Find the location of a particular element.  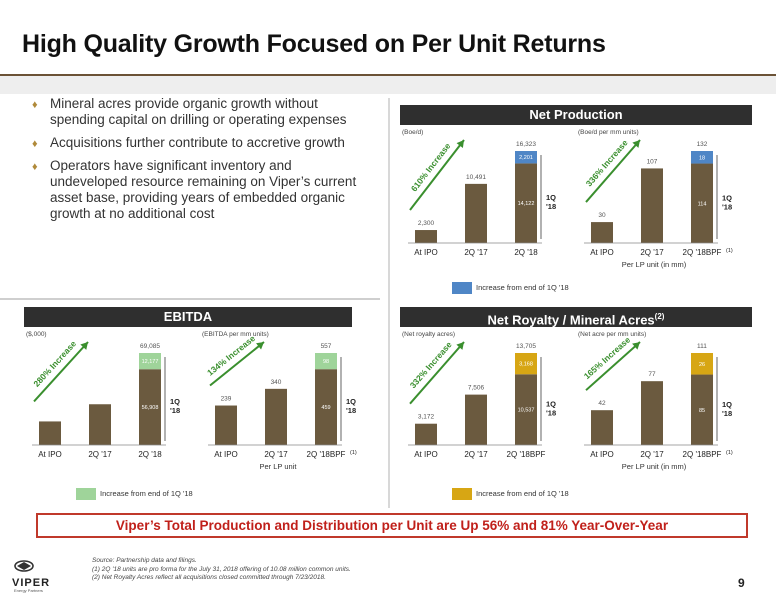

net-royalty-header-footnote: (2) is located at coordinates (659, 316).